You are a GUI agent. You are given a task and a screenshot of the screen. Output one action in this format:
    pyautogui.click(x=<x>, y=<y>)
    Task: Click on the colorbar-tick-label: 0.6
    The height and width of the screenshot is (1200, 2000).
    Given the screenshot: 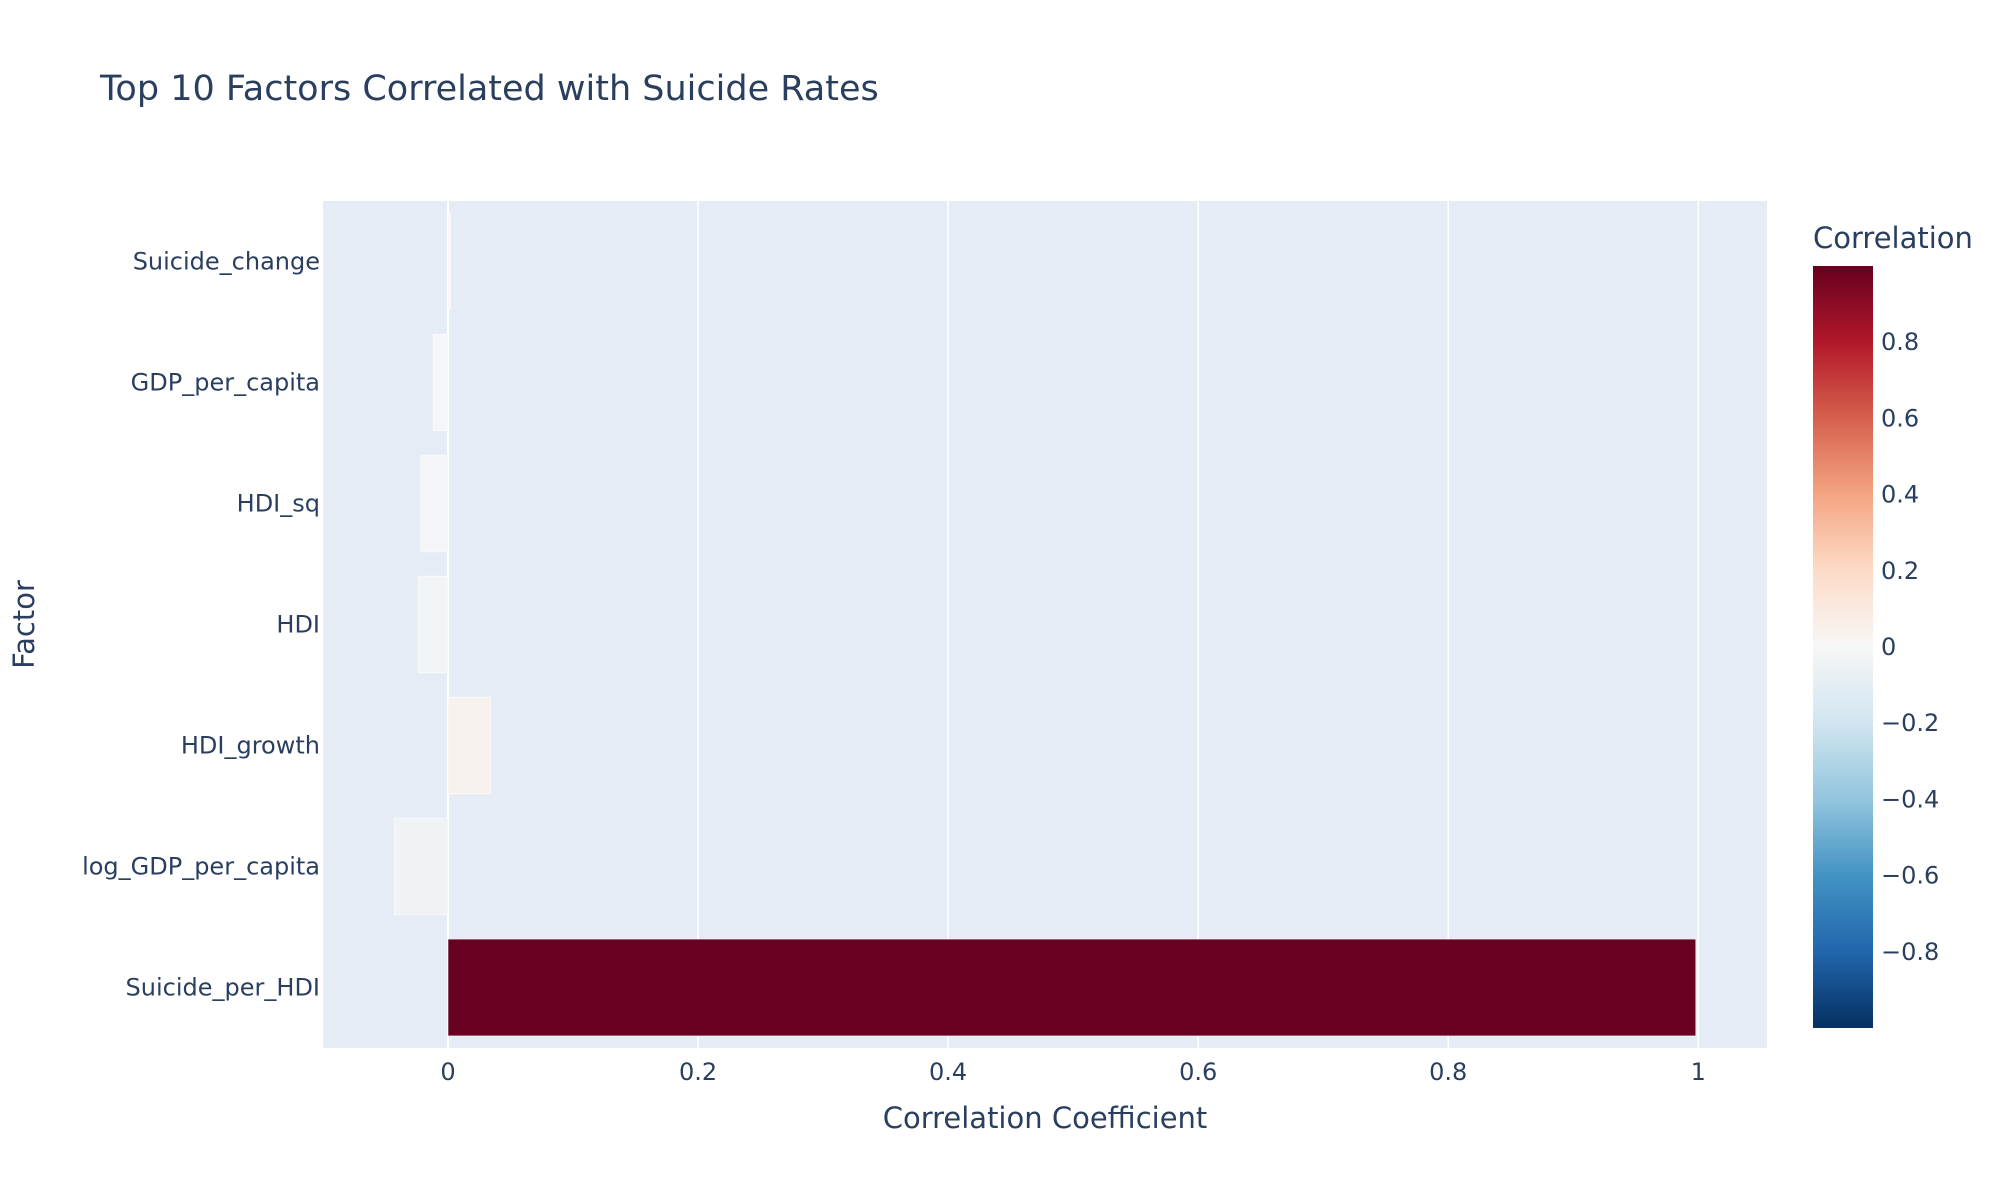 What is the action you would take?
    pyautogui.click(x=1900, y=418)
    